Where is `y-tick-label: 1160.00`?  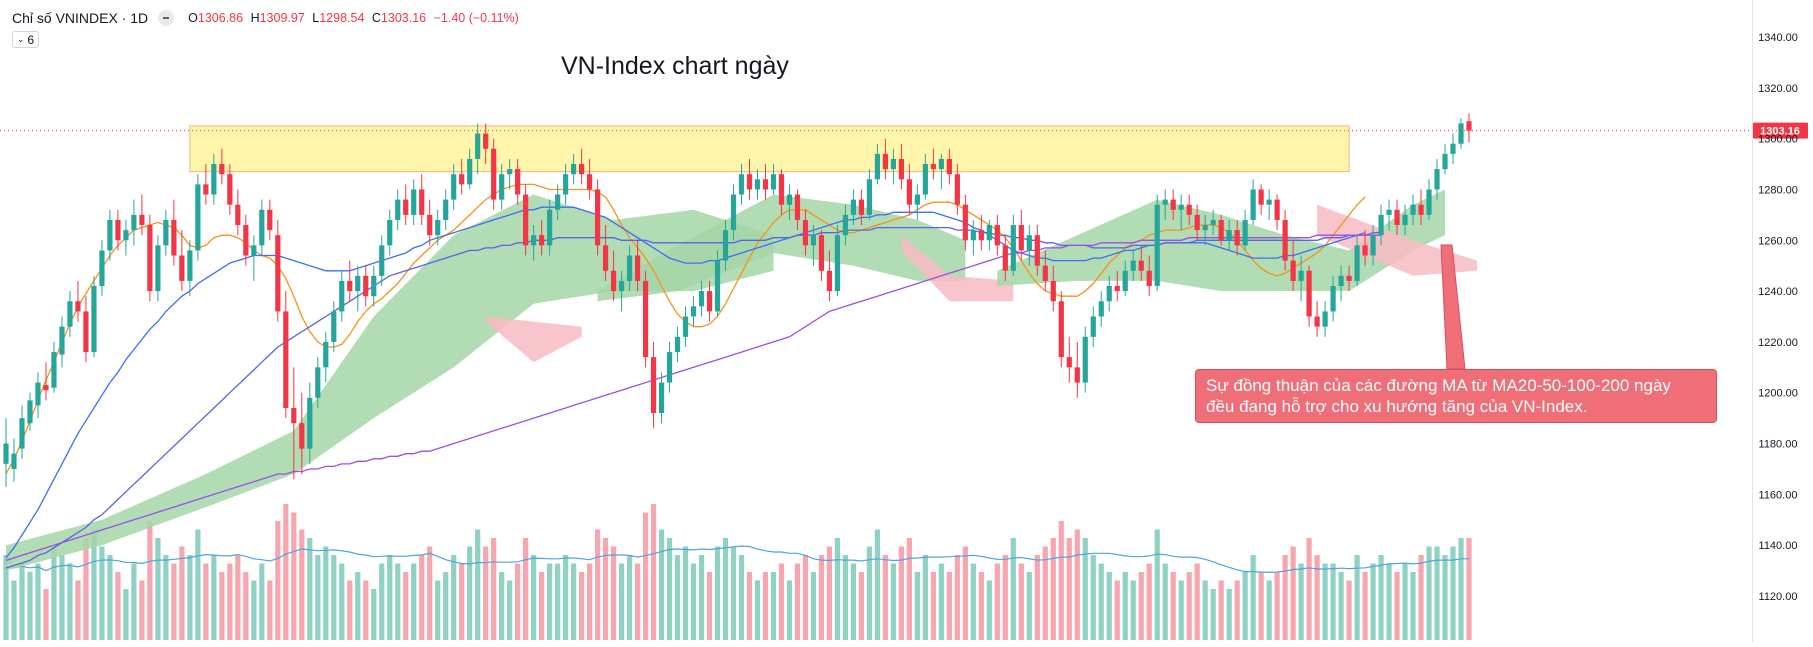 y-tick-label: 1160.00 is located at coordinates (1778, 495).